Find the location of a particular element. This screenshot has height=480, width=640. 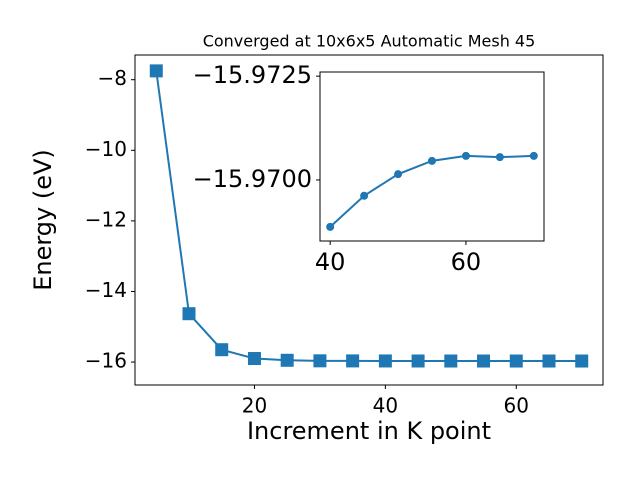

chart-title: Converged at 10x6x5 Automatic Mesh 45 is located at coordinates (369, 41).